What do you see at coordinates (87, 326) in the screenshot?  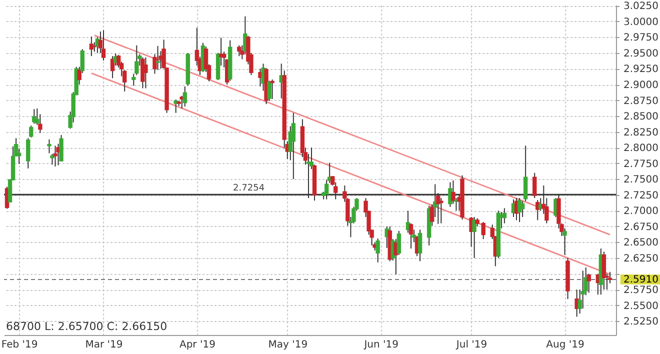 I see `annotation: 68700 L: 2.65700 C: 2.66150` at bounding box center [87, 326].